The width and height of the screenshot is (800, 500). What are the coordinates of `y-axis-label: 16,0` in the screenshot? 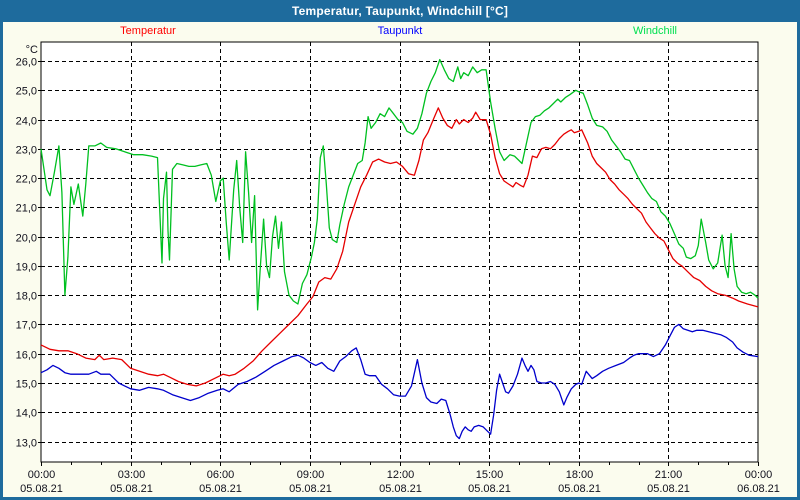 It's located at (26, 356).